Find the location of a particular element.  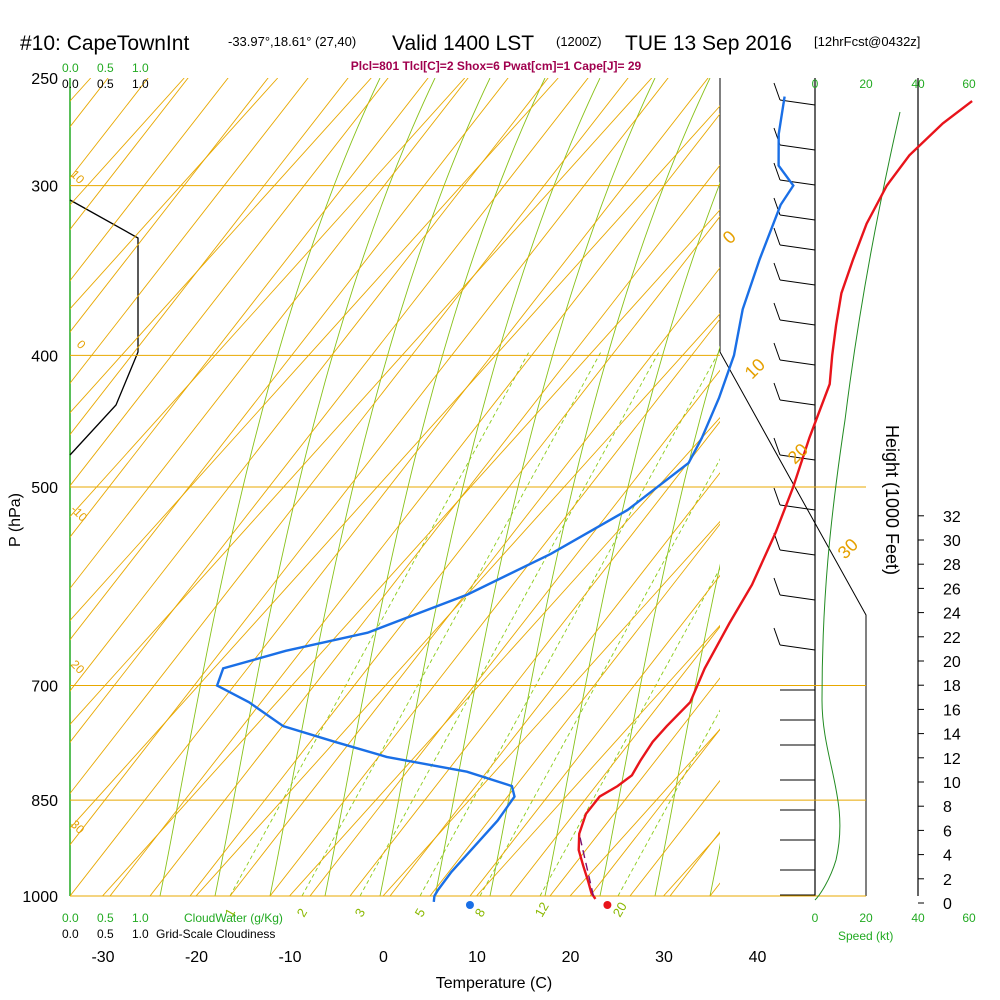

valid-date: TUE 13 Sep 2016 is located at coordinates (708, 43).